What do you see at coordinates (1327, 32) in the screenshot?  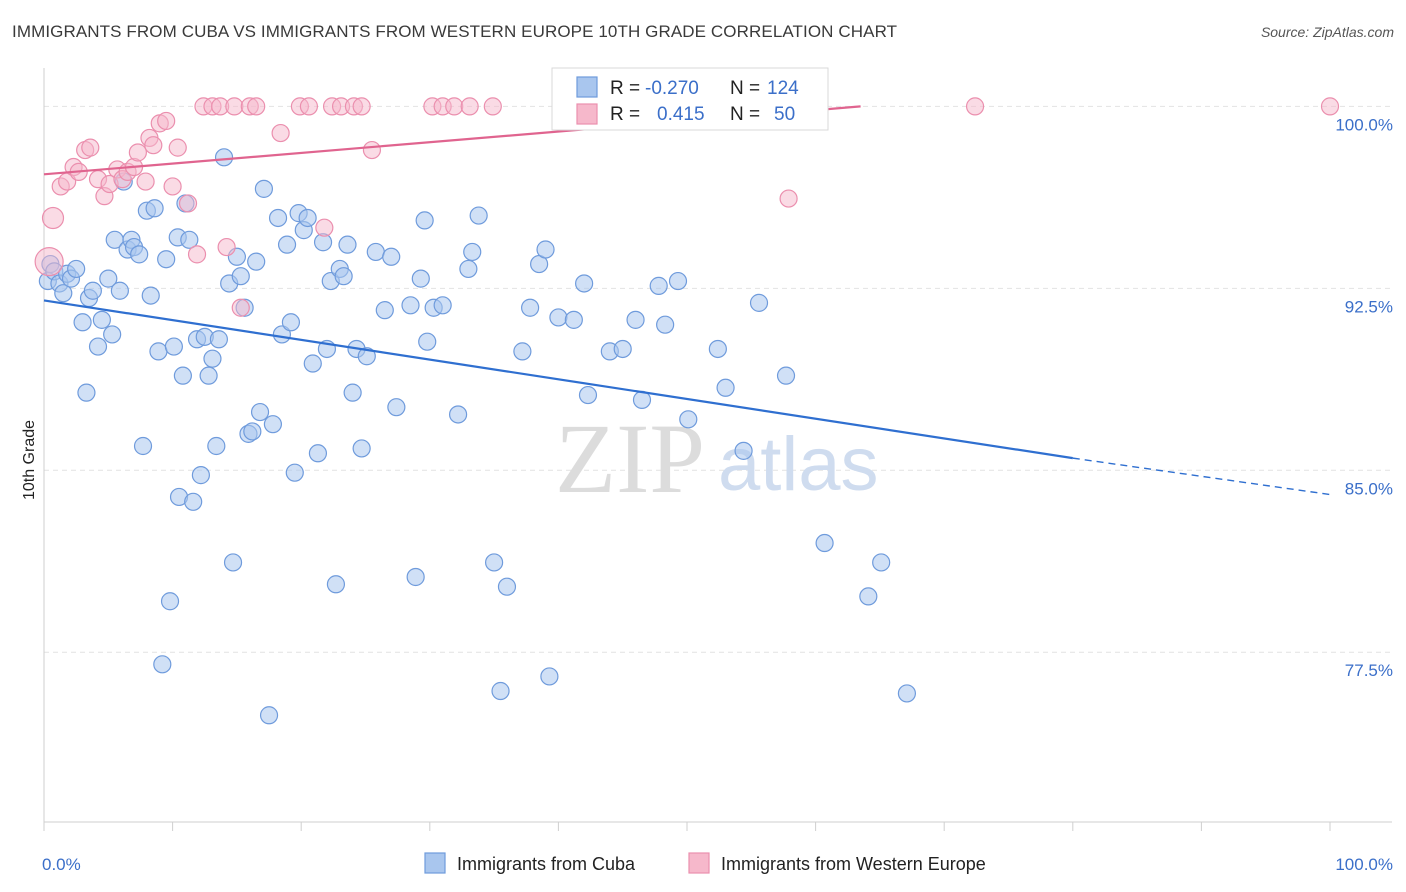 I see `source-label: Source: ZipAtlas.com` at bounding box center [1327, 32].